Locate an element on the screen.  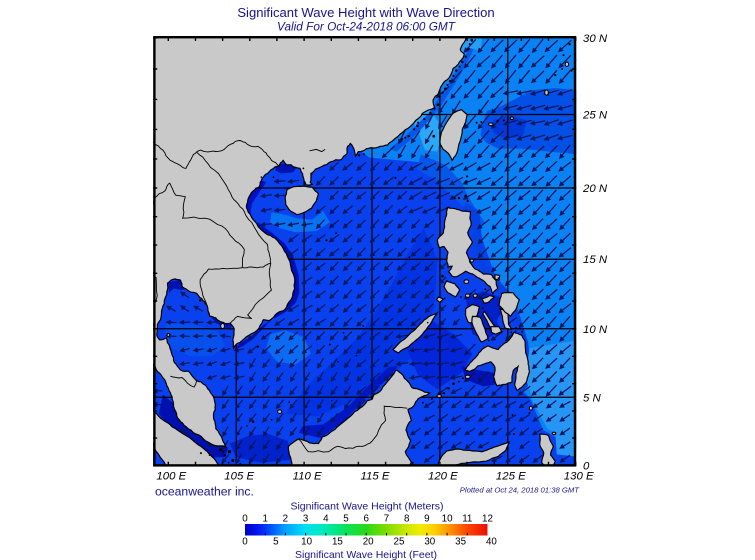
svg-text: 15 is located at coordinates (337, 542).